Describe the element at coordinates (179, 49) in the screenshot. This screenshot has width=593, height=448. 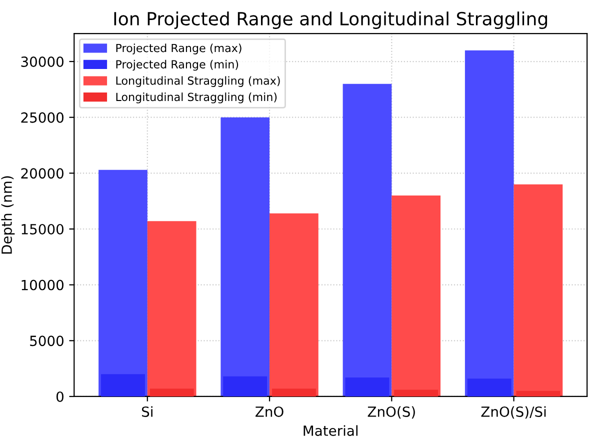
I see `legend-label: Projected Range (max)` at that location.